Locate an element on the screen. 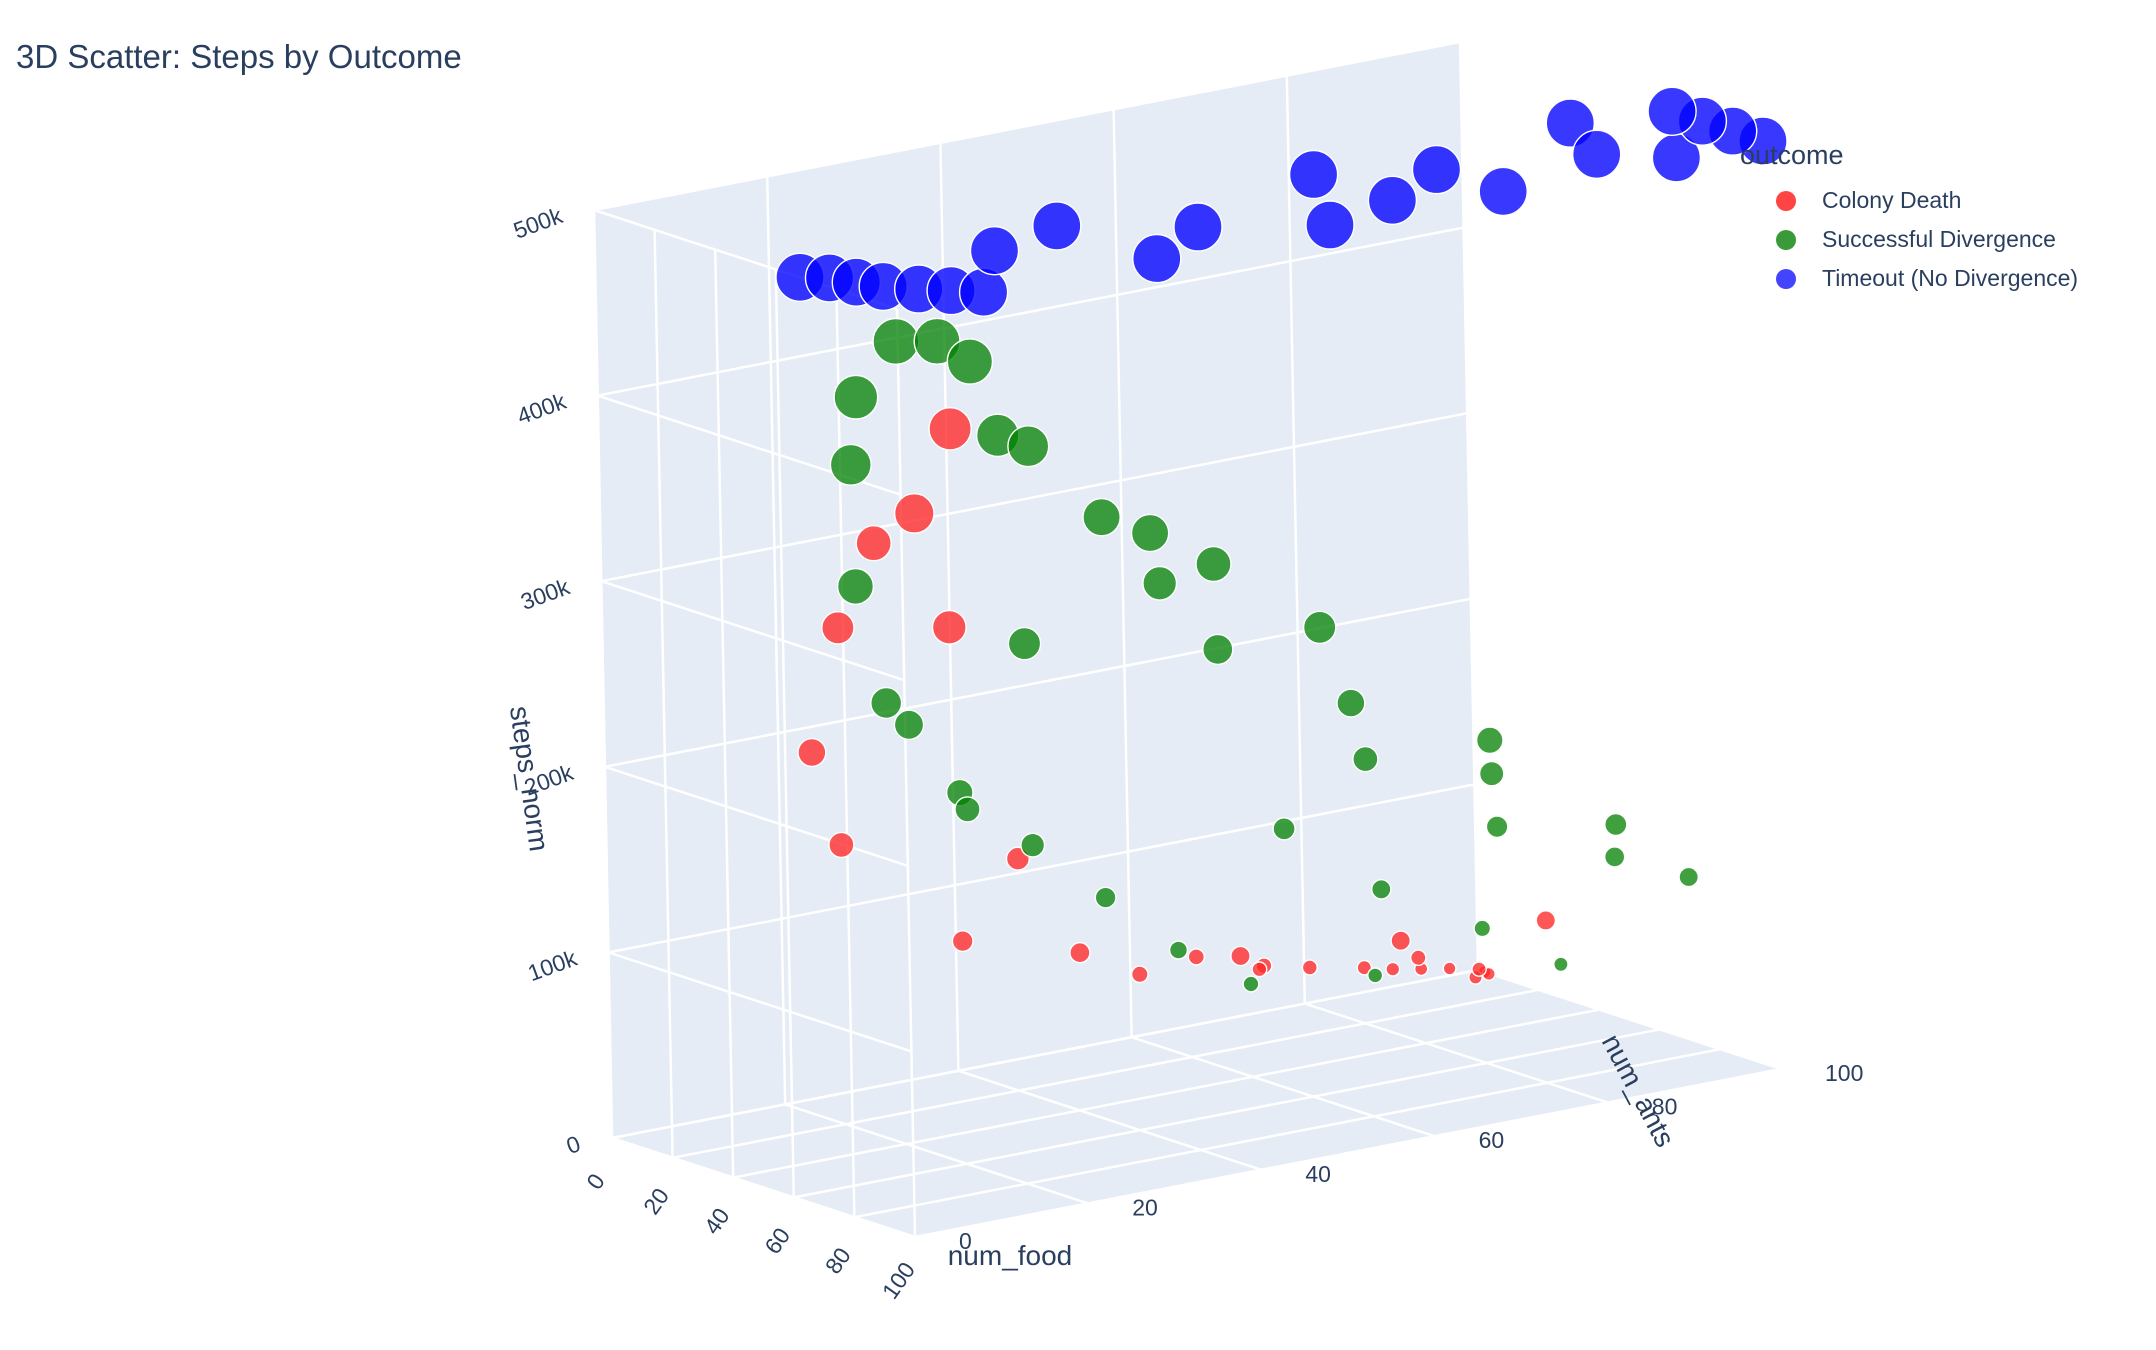  legend-item-timeout: Timeout (No Divergence) is located at coordinates (1909, 278).